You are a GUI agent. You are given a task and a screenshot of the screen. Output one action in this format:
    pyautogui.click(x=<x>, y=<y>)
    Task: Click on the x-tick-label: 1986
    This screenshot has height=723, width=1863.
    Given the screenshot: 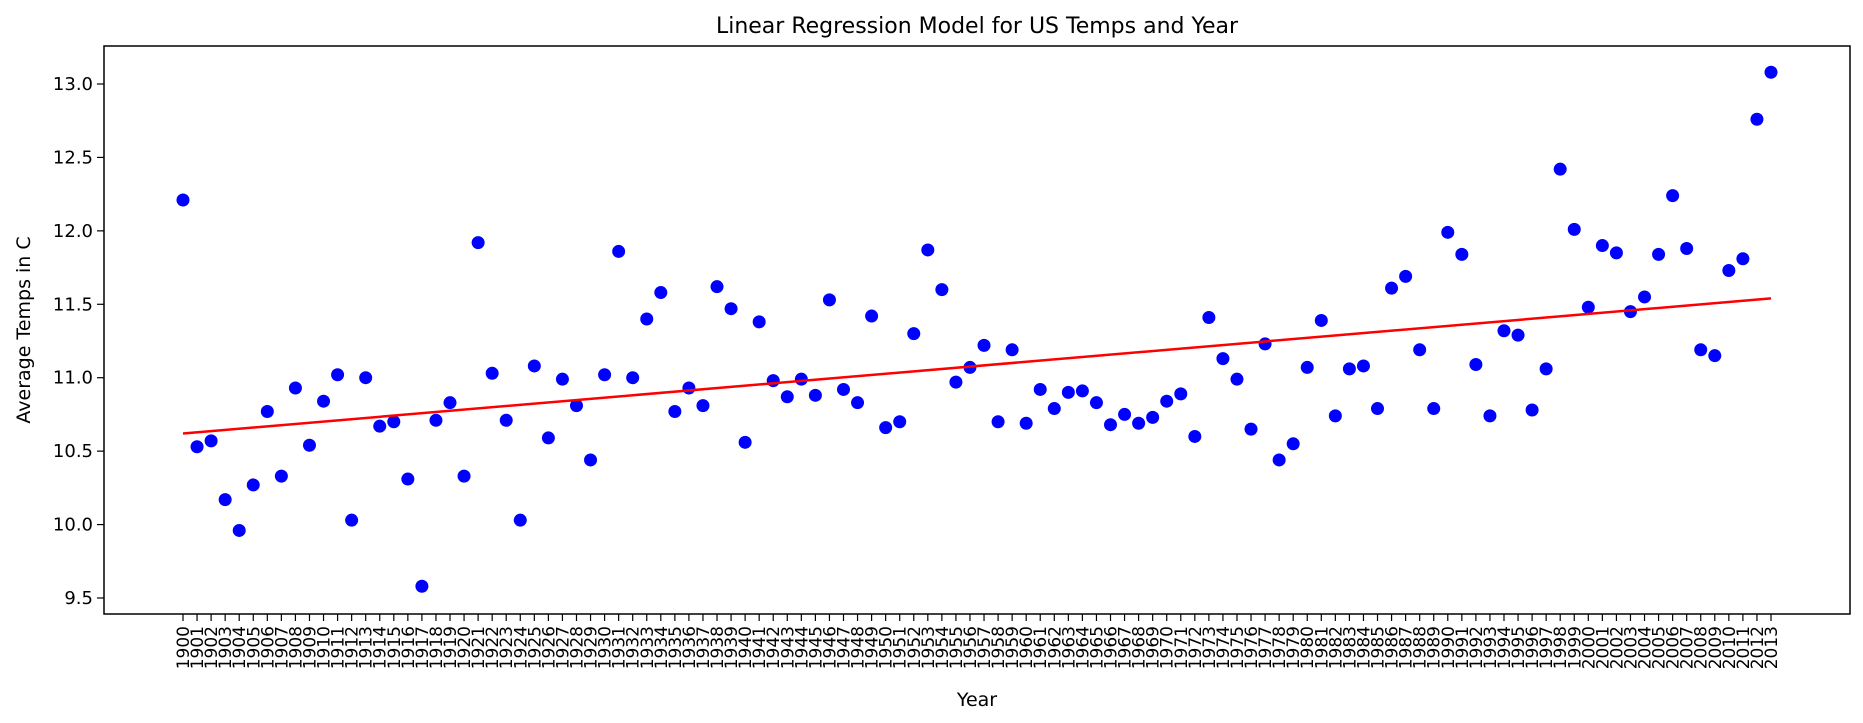 What is the action you would take?
    pyautogui.click(x=1393, y=647)
    